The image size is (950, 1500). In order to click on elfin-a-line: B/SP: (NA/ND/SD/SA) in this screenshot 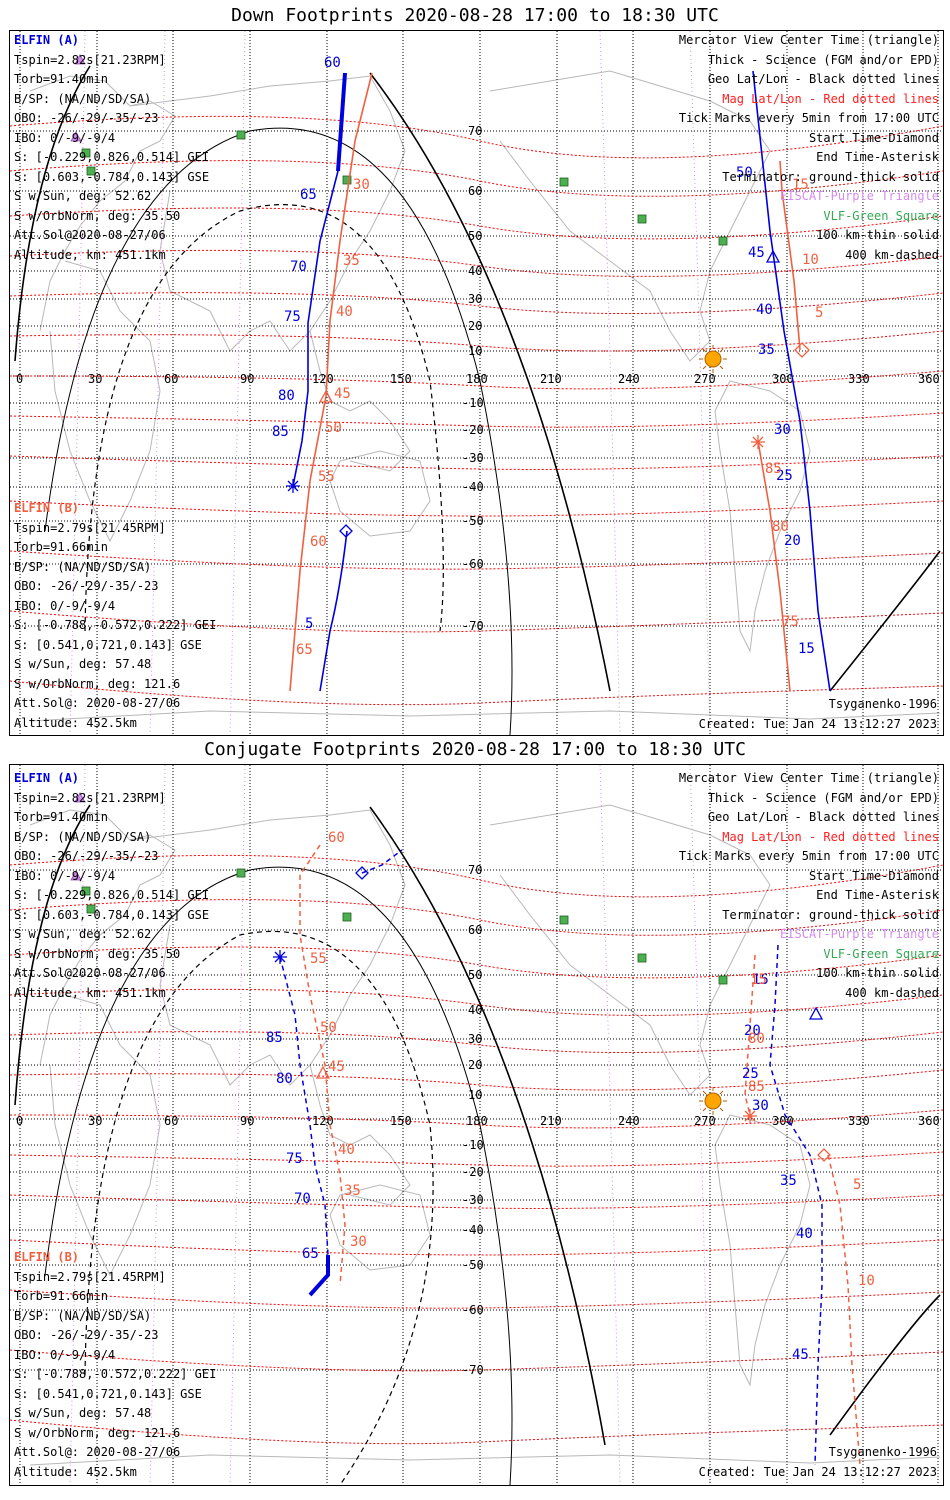, I will do `click(83, 98)`.